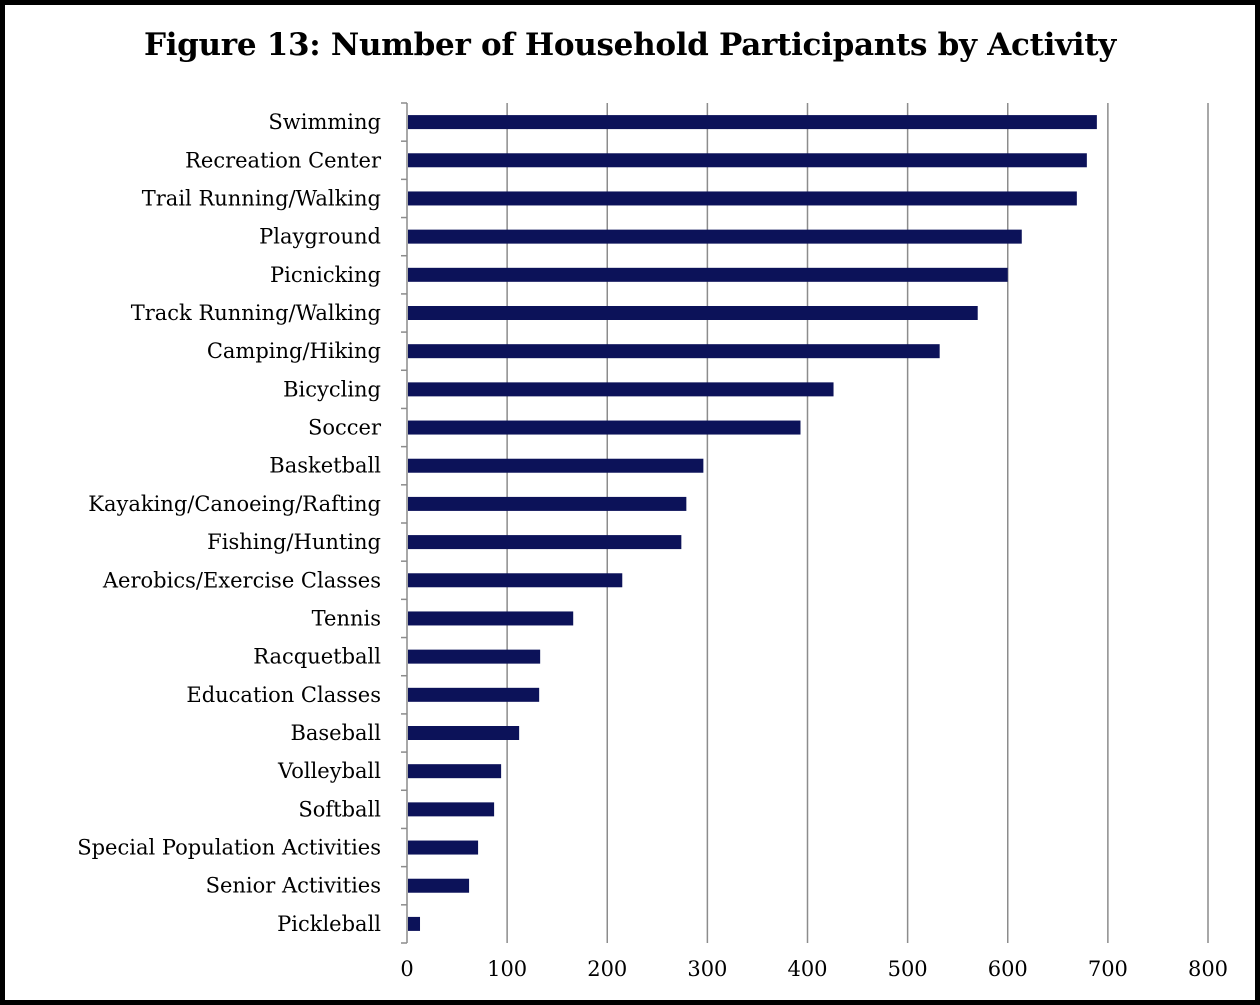  I want to click on x-tick-labels: 0 100 200 300 400 500 600 700 800, so click(814, 969).